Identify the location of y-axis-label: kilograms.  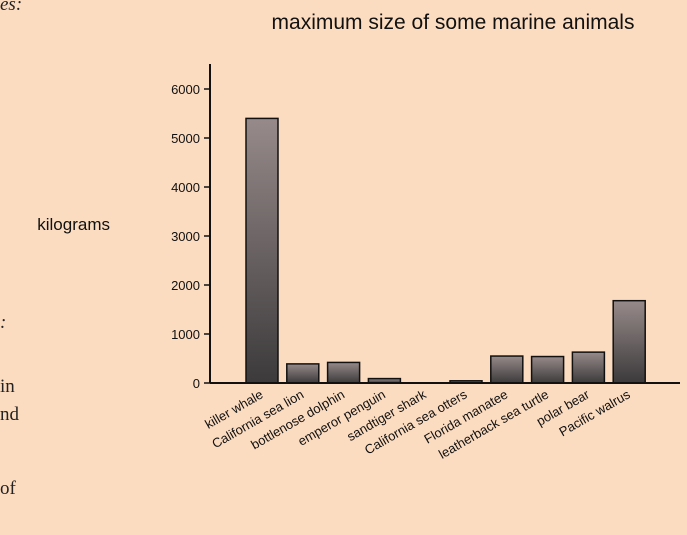
(73, 224).